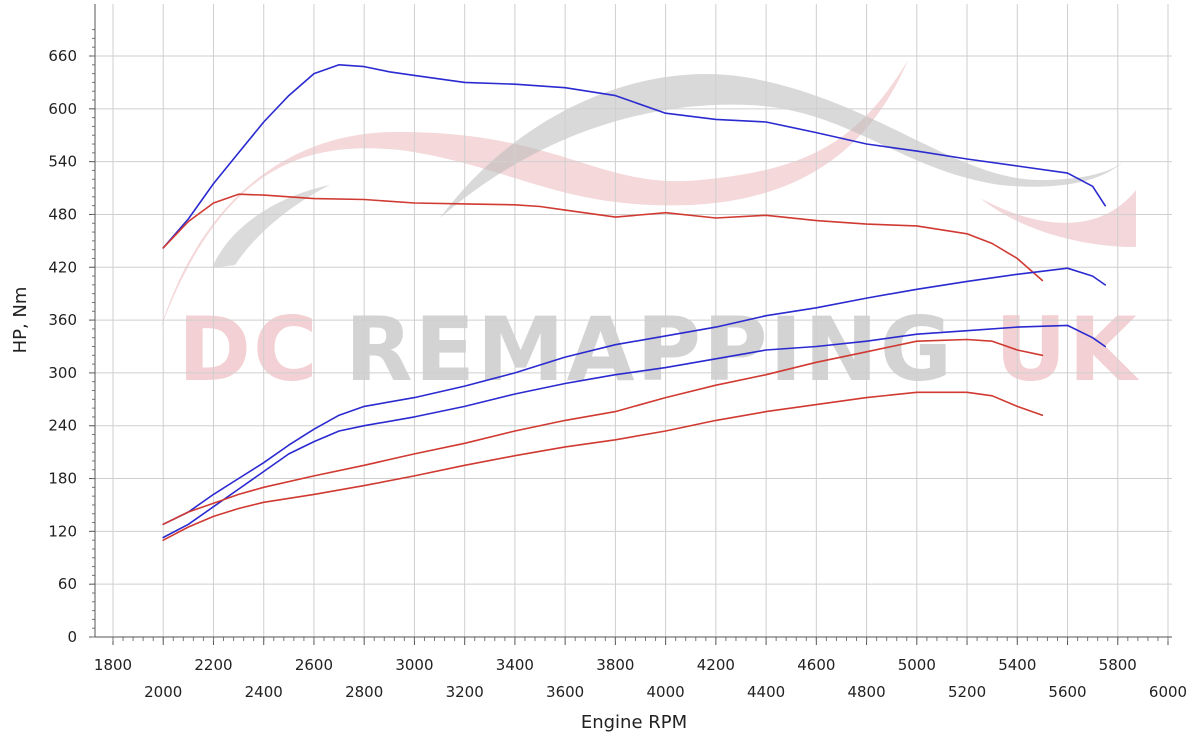 The height and width of the screenshot is (737, 1190). Describe the element at coordinates (314, 665) in the screenshot. I see `x-tick-label-upper: 2600` at that location.